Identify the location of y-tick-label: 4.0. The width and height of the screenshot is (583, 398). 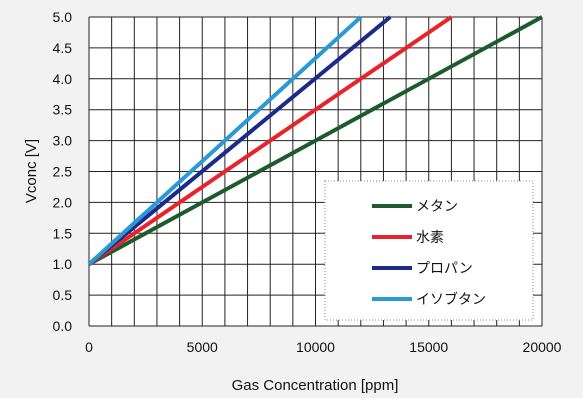
(63, 79).